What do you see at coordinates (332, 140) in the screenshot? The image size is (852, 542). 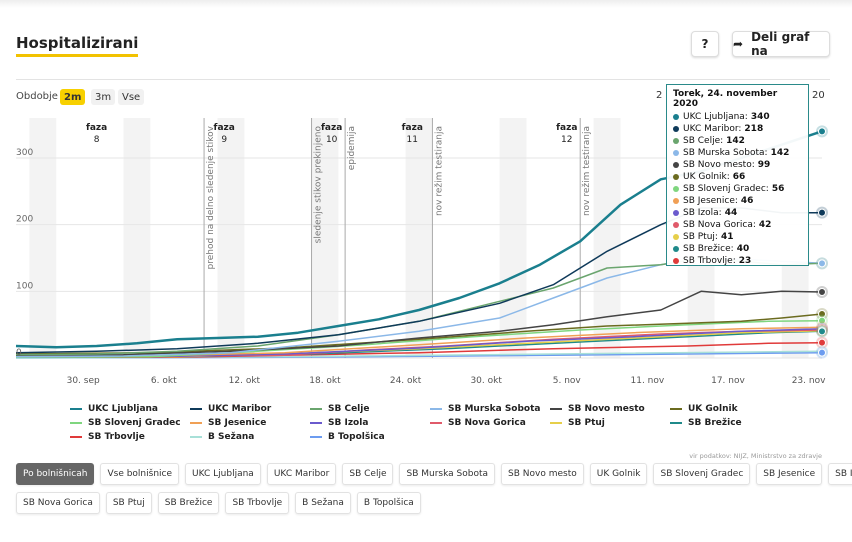 I see `phase-number: 10` at bounding box center [332, 140].